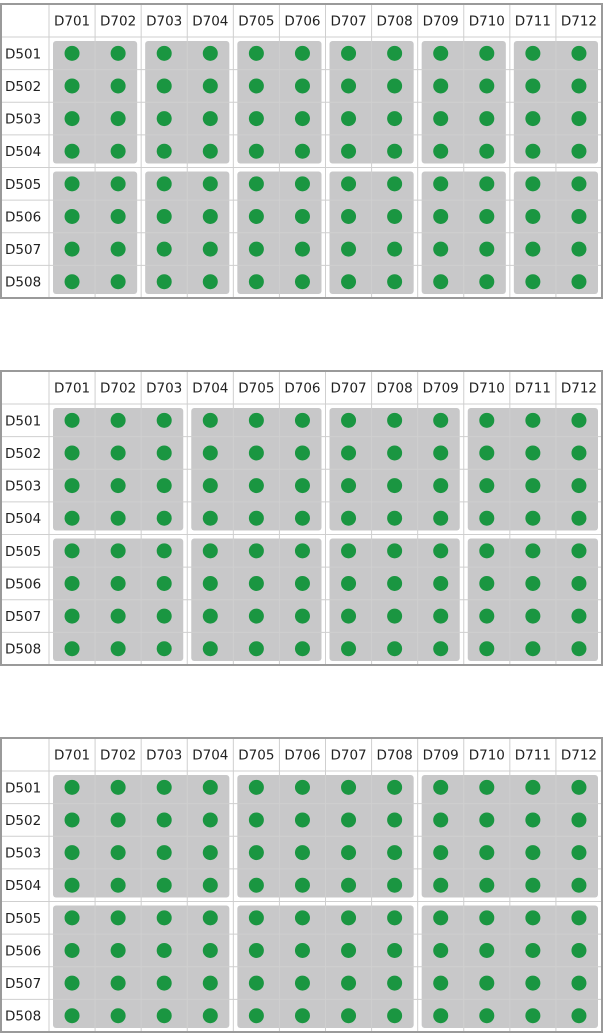 The image size is (603, 1033). I want to click on column-header: D707, so click(348, 22).